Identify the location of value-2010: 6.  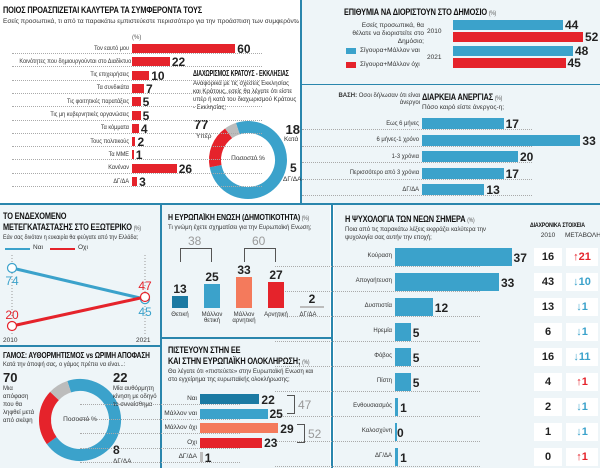
(548, 332).